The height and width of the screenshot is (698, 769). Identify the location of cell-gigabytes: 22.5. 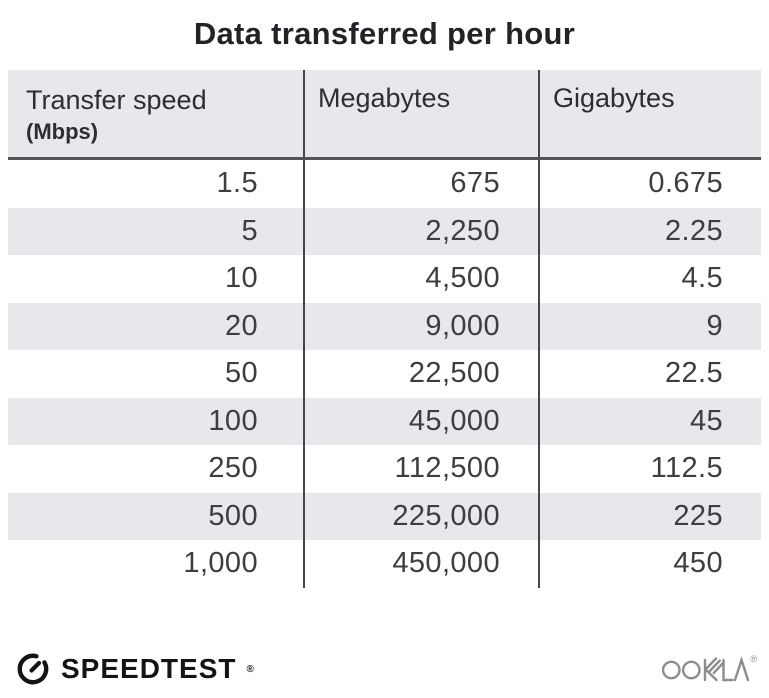
(649, 374).